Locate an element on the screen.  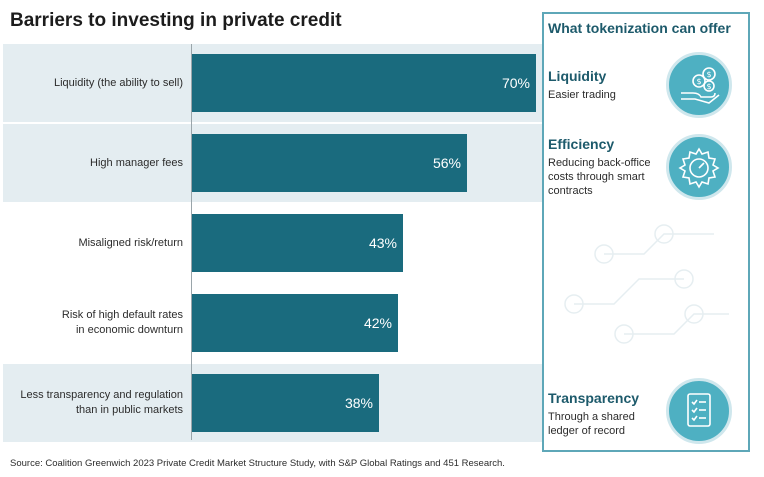
bar-value-label: 43% is located at coordinates (382, 243).